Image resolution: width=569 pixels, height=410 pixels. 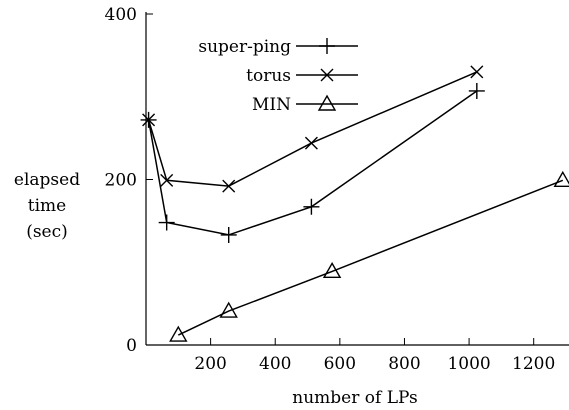 What do you see at coordinates (275, 364) in the screenshot?
I see `x-tick-label: 400` at bounding box center [275, 364].